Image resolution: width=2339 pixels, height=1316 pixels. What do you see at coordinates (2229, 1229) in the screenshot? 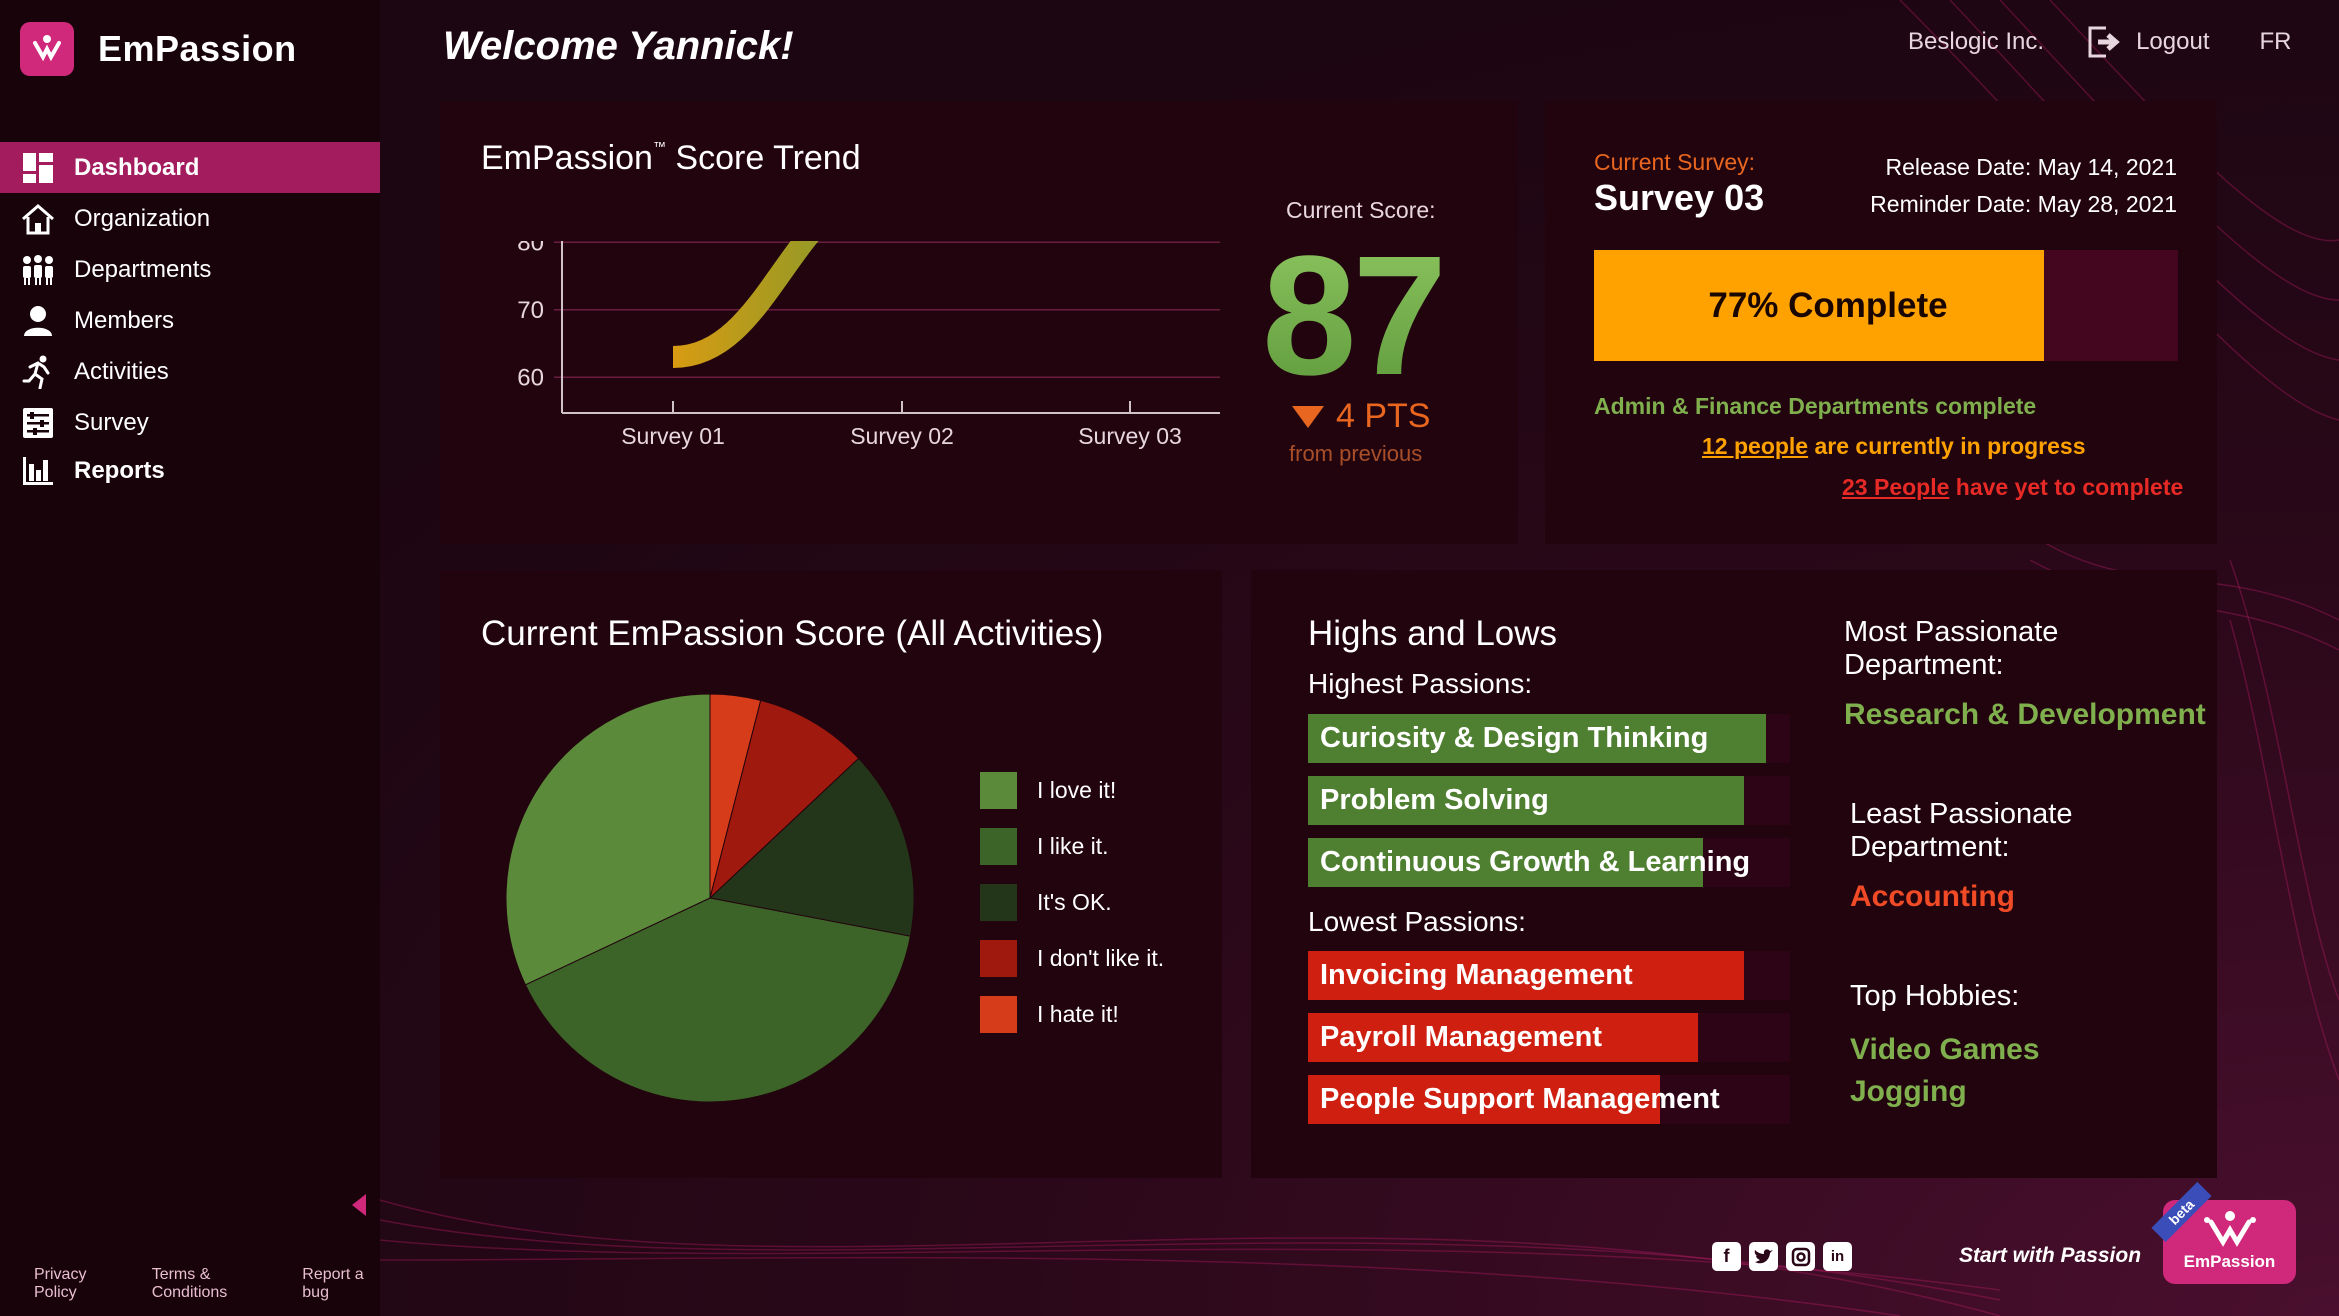
I see `badge-logo-icon` at bounding box center [2229, 1229].